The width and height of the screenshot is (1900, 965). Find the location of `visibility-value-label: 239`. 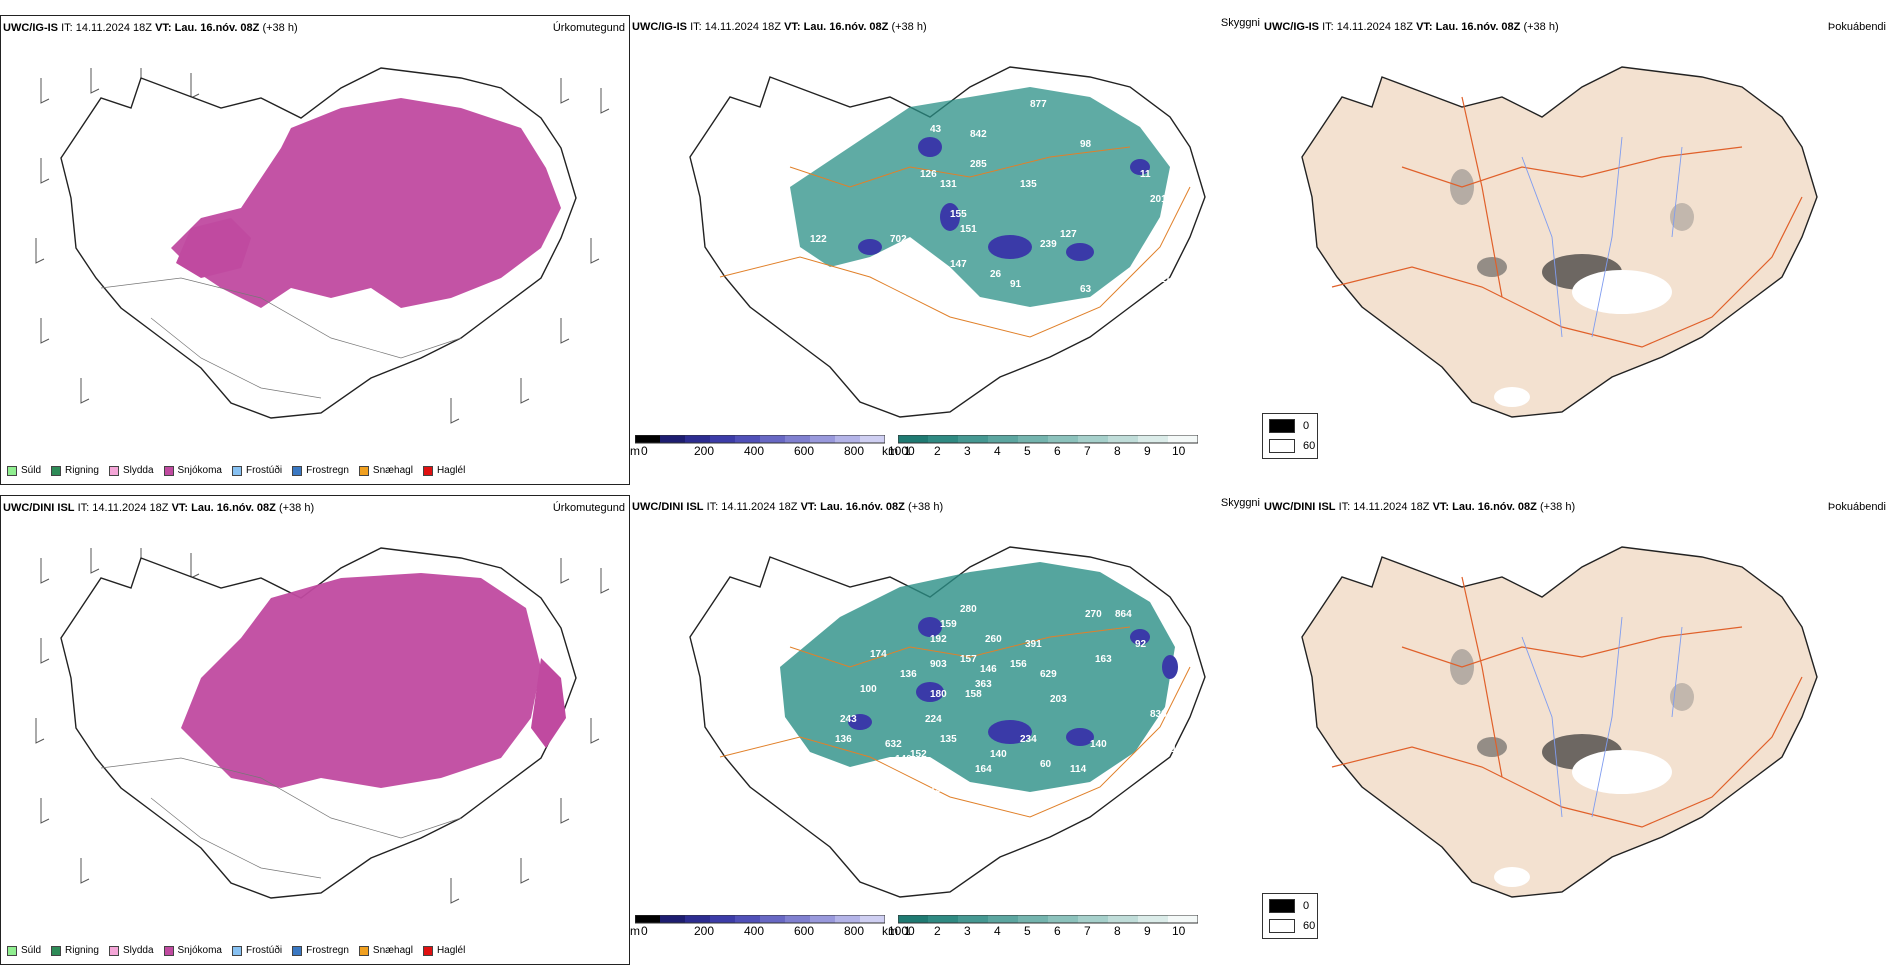

visibility-value-label: 239 is located at coordinates (1048, 244).